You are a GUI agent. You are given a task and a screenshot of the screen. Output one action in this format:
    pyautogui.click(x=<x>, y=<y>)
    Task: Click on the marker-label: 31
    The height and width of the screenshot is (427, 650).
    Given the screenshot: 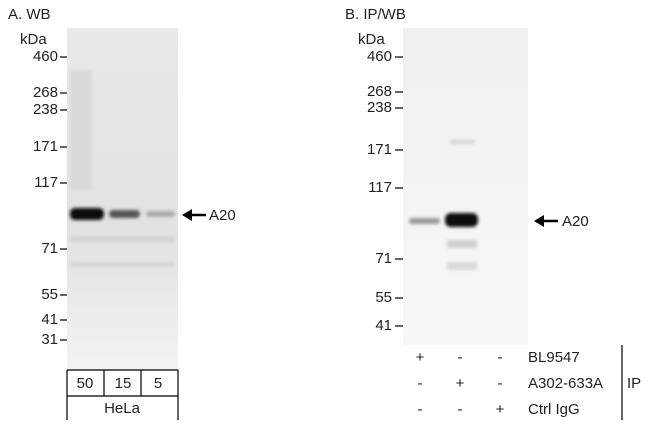 What is the action you would take?
    pyautogui.click(x=49, y=339)
    